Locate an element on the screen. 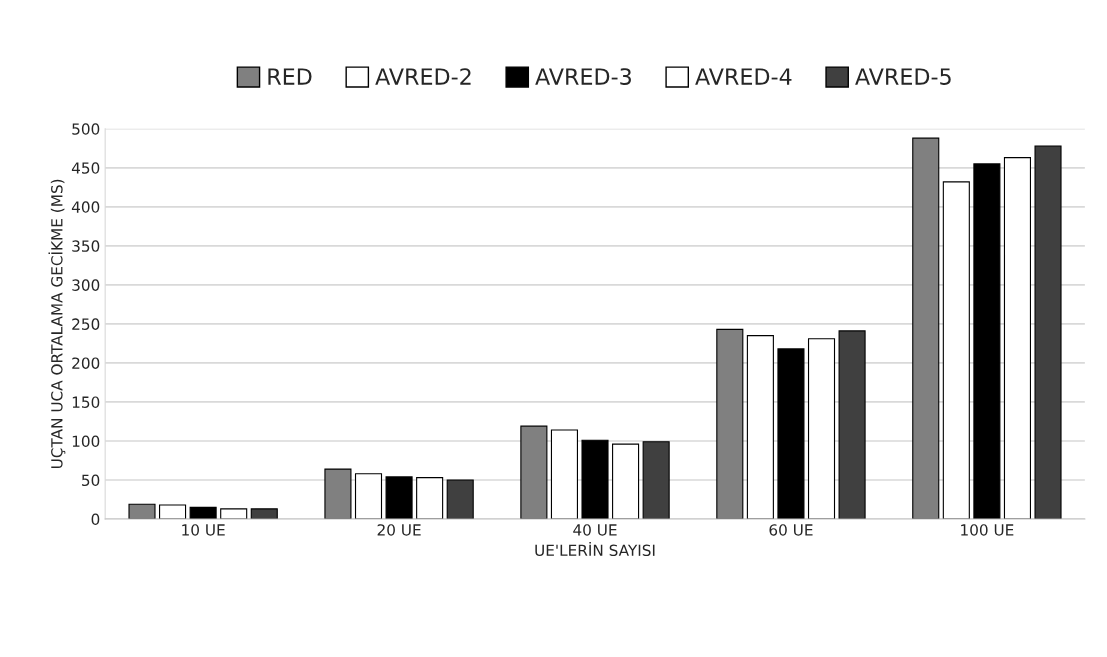 This screenshot has height=657, width=1107. y-axis-title: UÇTAN UCA ORTALAMA GECİKME (MS) is located at coordinates (57, 324).